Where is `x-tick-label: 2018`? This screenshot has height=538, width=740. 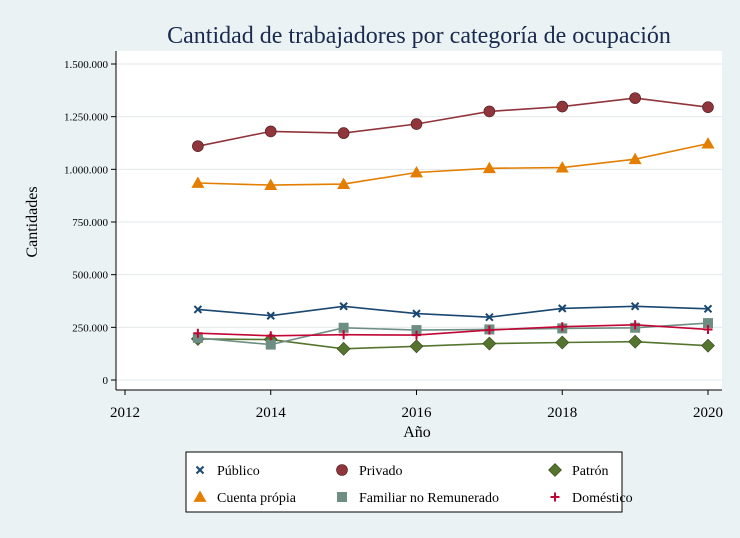
x-tick-label: 2018 is located at coordinates (562, 413).